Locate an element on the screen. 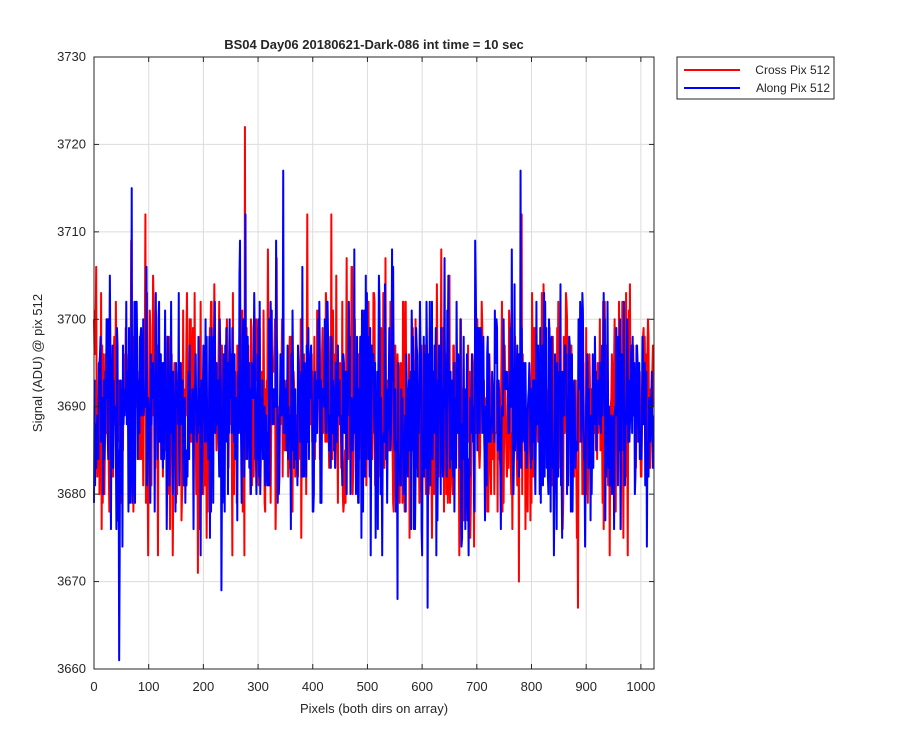 This screenshot has height=750, width=900. y-tick-label: 3660 is located at coordinates (71, 668).